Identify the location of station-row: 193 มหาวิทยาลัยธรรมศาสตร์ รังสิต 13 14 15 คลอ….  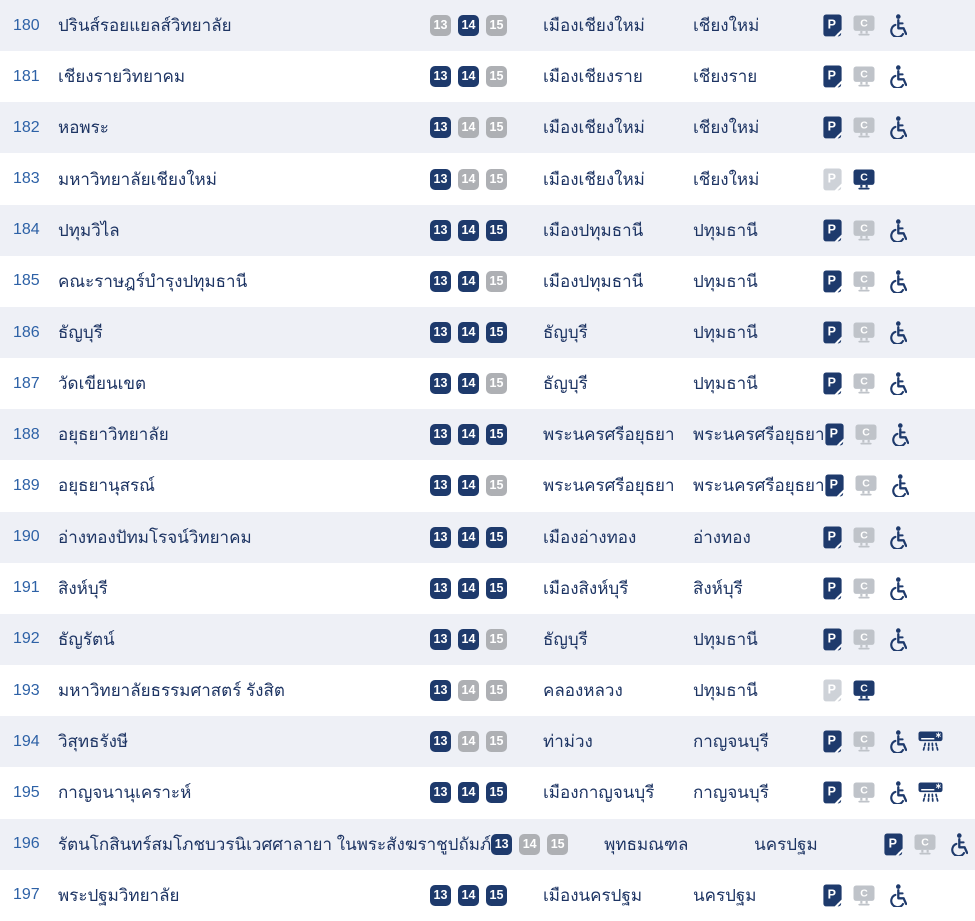
(487, 691).